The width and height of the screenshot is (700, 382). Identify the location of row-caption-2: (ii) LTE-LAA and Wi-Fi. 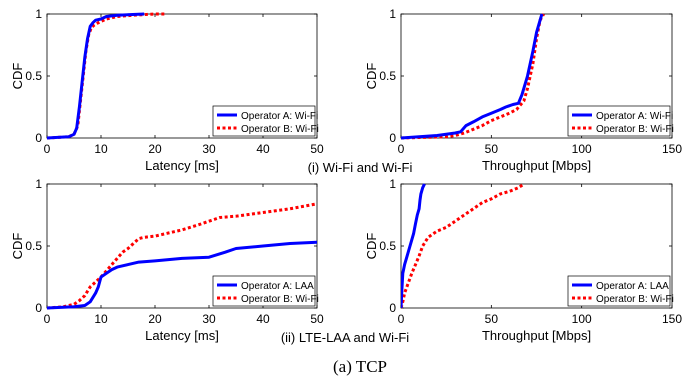
(345, 337).